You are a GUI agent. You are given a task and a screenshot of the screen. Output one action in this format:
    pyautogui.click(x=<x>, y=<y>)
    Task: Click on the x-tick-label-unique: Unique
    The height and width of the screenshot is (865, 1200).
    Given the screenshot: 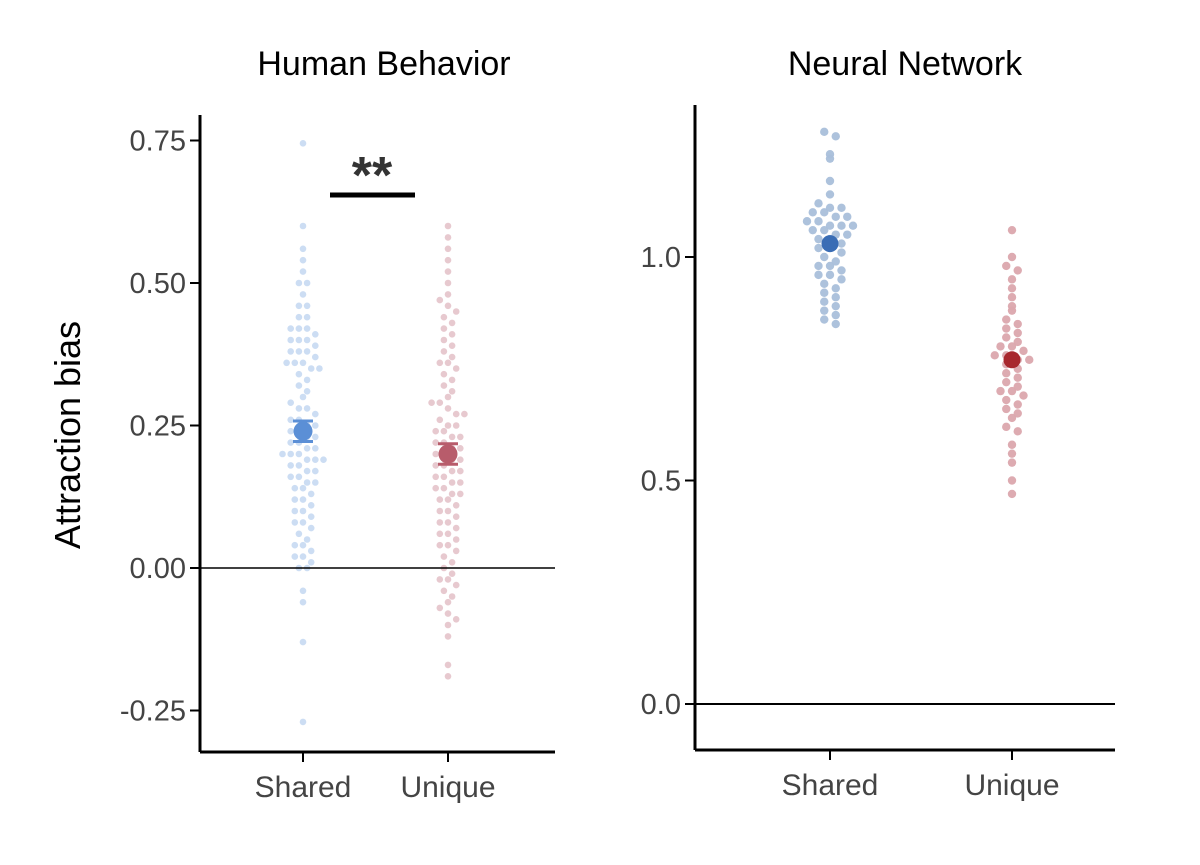 What is the action you would take?
    pyautogui.click(x=1011, y=785)
    